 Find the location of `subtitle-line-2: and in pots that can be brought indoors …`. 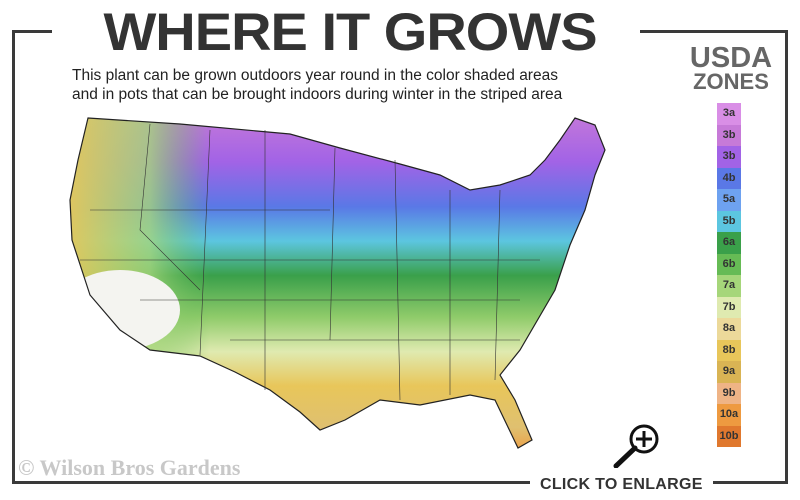

subtitle-line-2: and in pots that can be brought indoors … is located at coordinates (317, 94).